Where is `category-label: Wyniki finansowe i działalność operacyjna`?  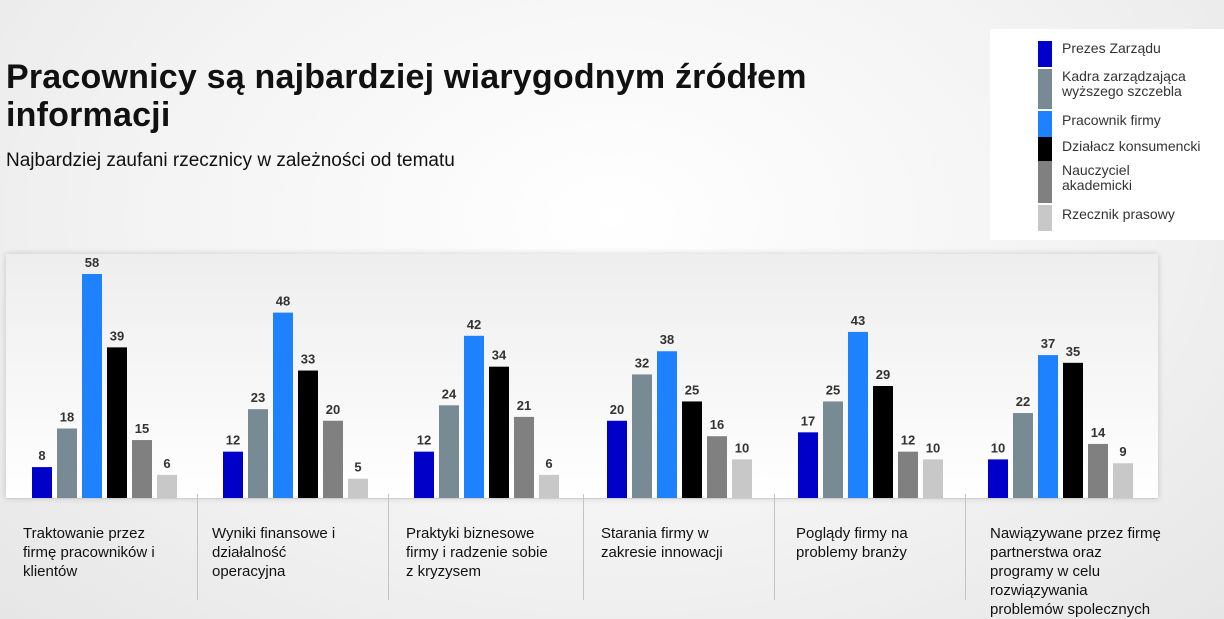 category-label: Wyniki finansowe i działalność operacyjna is located at coordinates (298, 552).